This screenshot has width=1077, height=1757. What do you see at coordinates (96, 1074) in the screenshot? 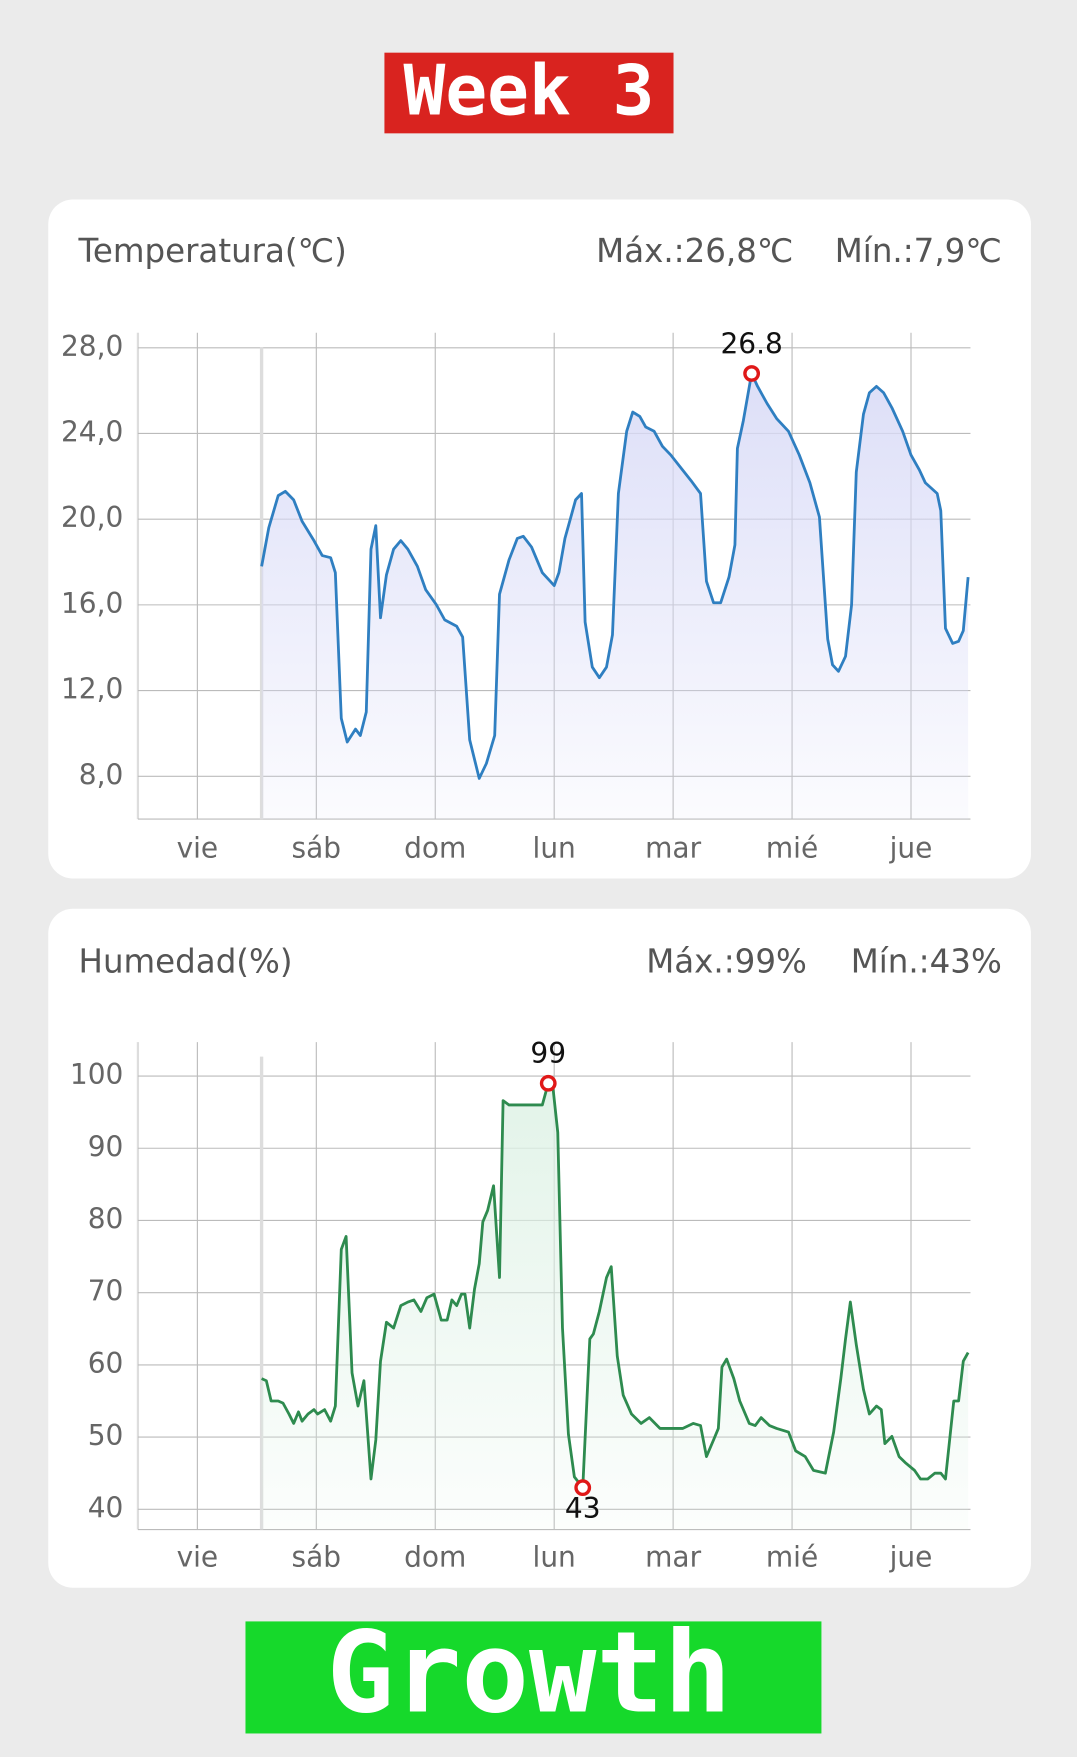
I see `y-tick-label: 100` at bounding box center [96, 1074].